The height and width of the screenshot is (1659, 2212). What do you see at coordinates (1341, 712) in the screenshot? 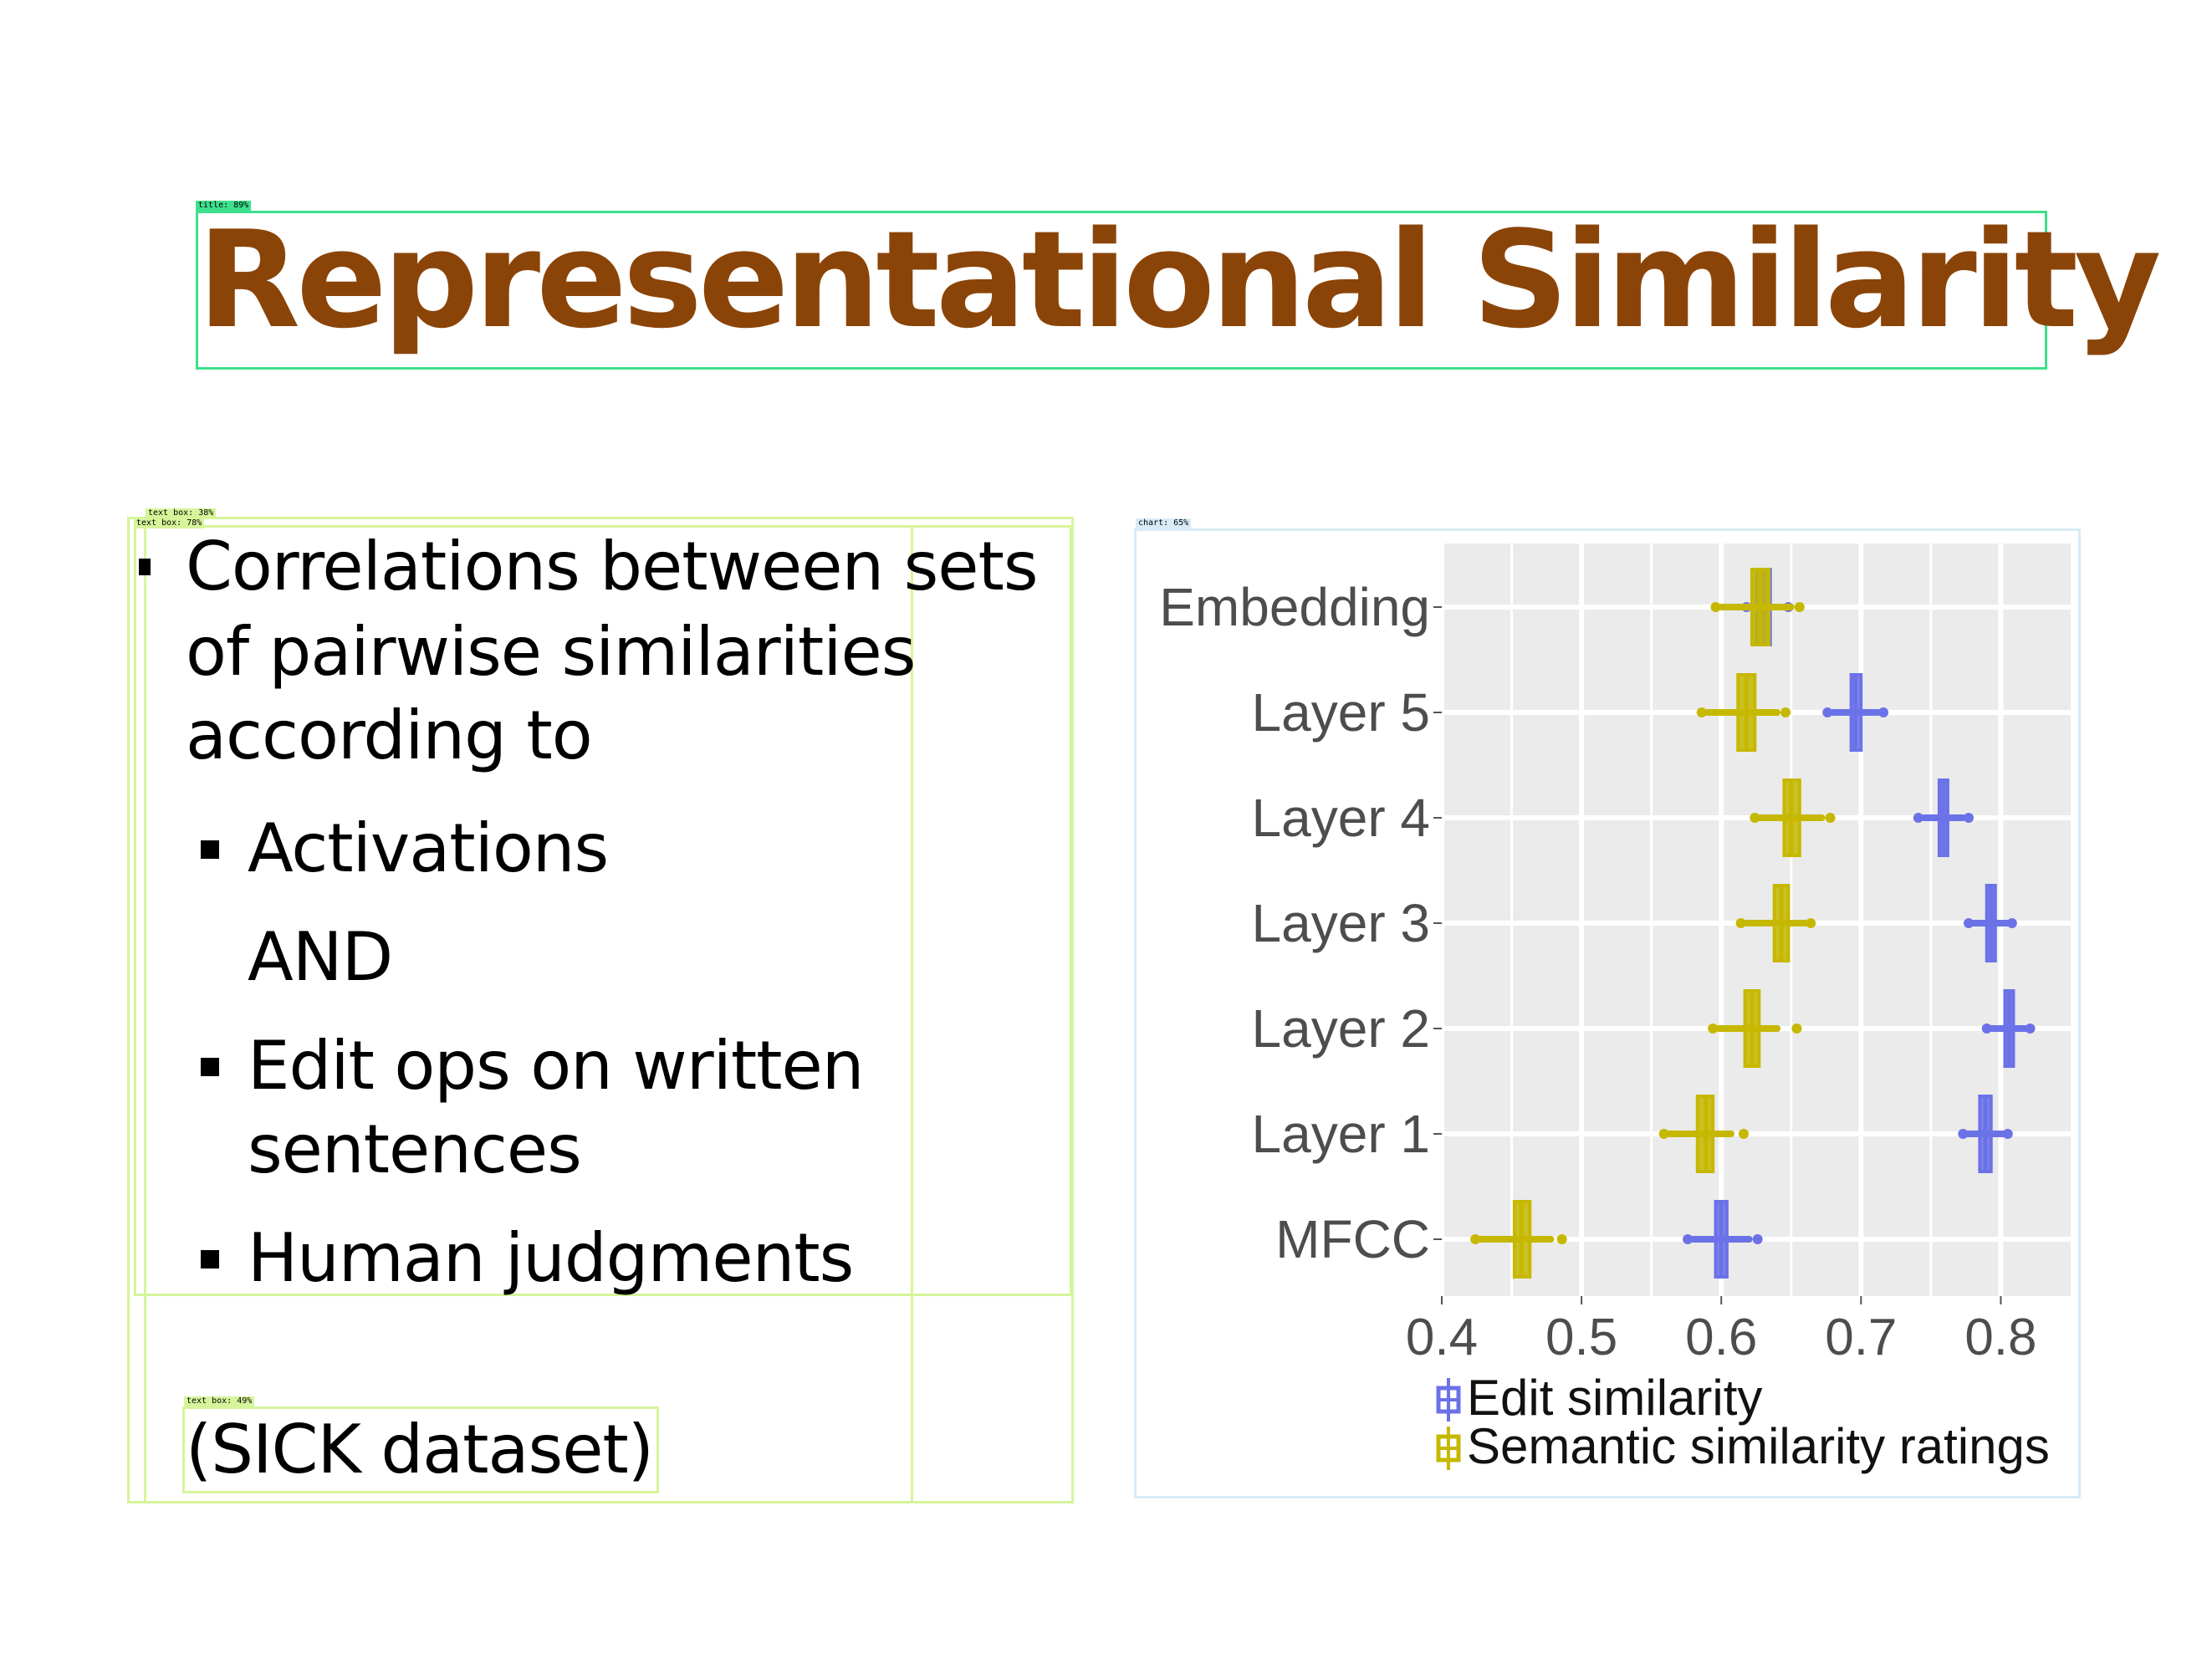
I see `y-tick-label: Layer 5` at bounding box center [1341, 712].